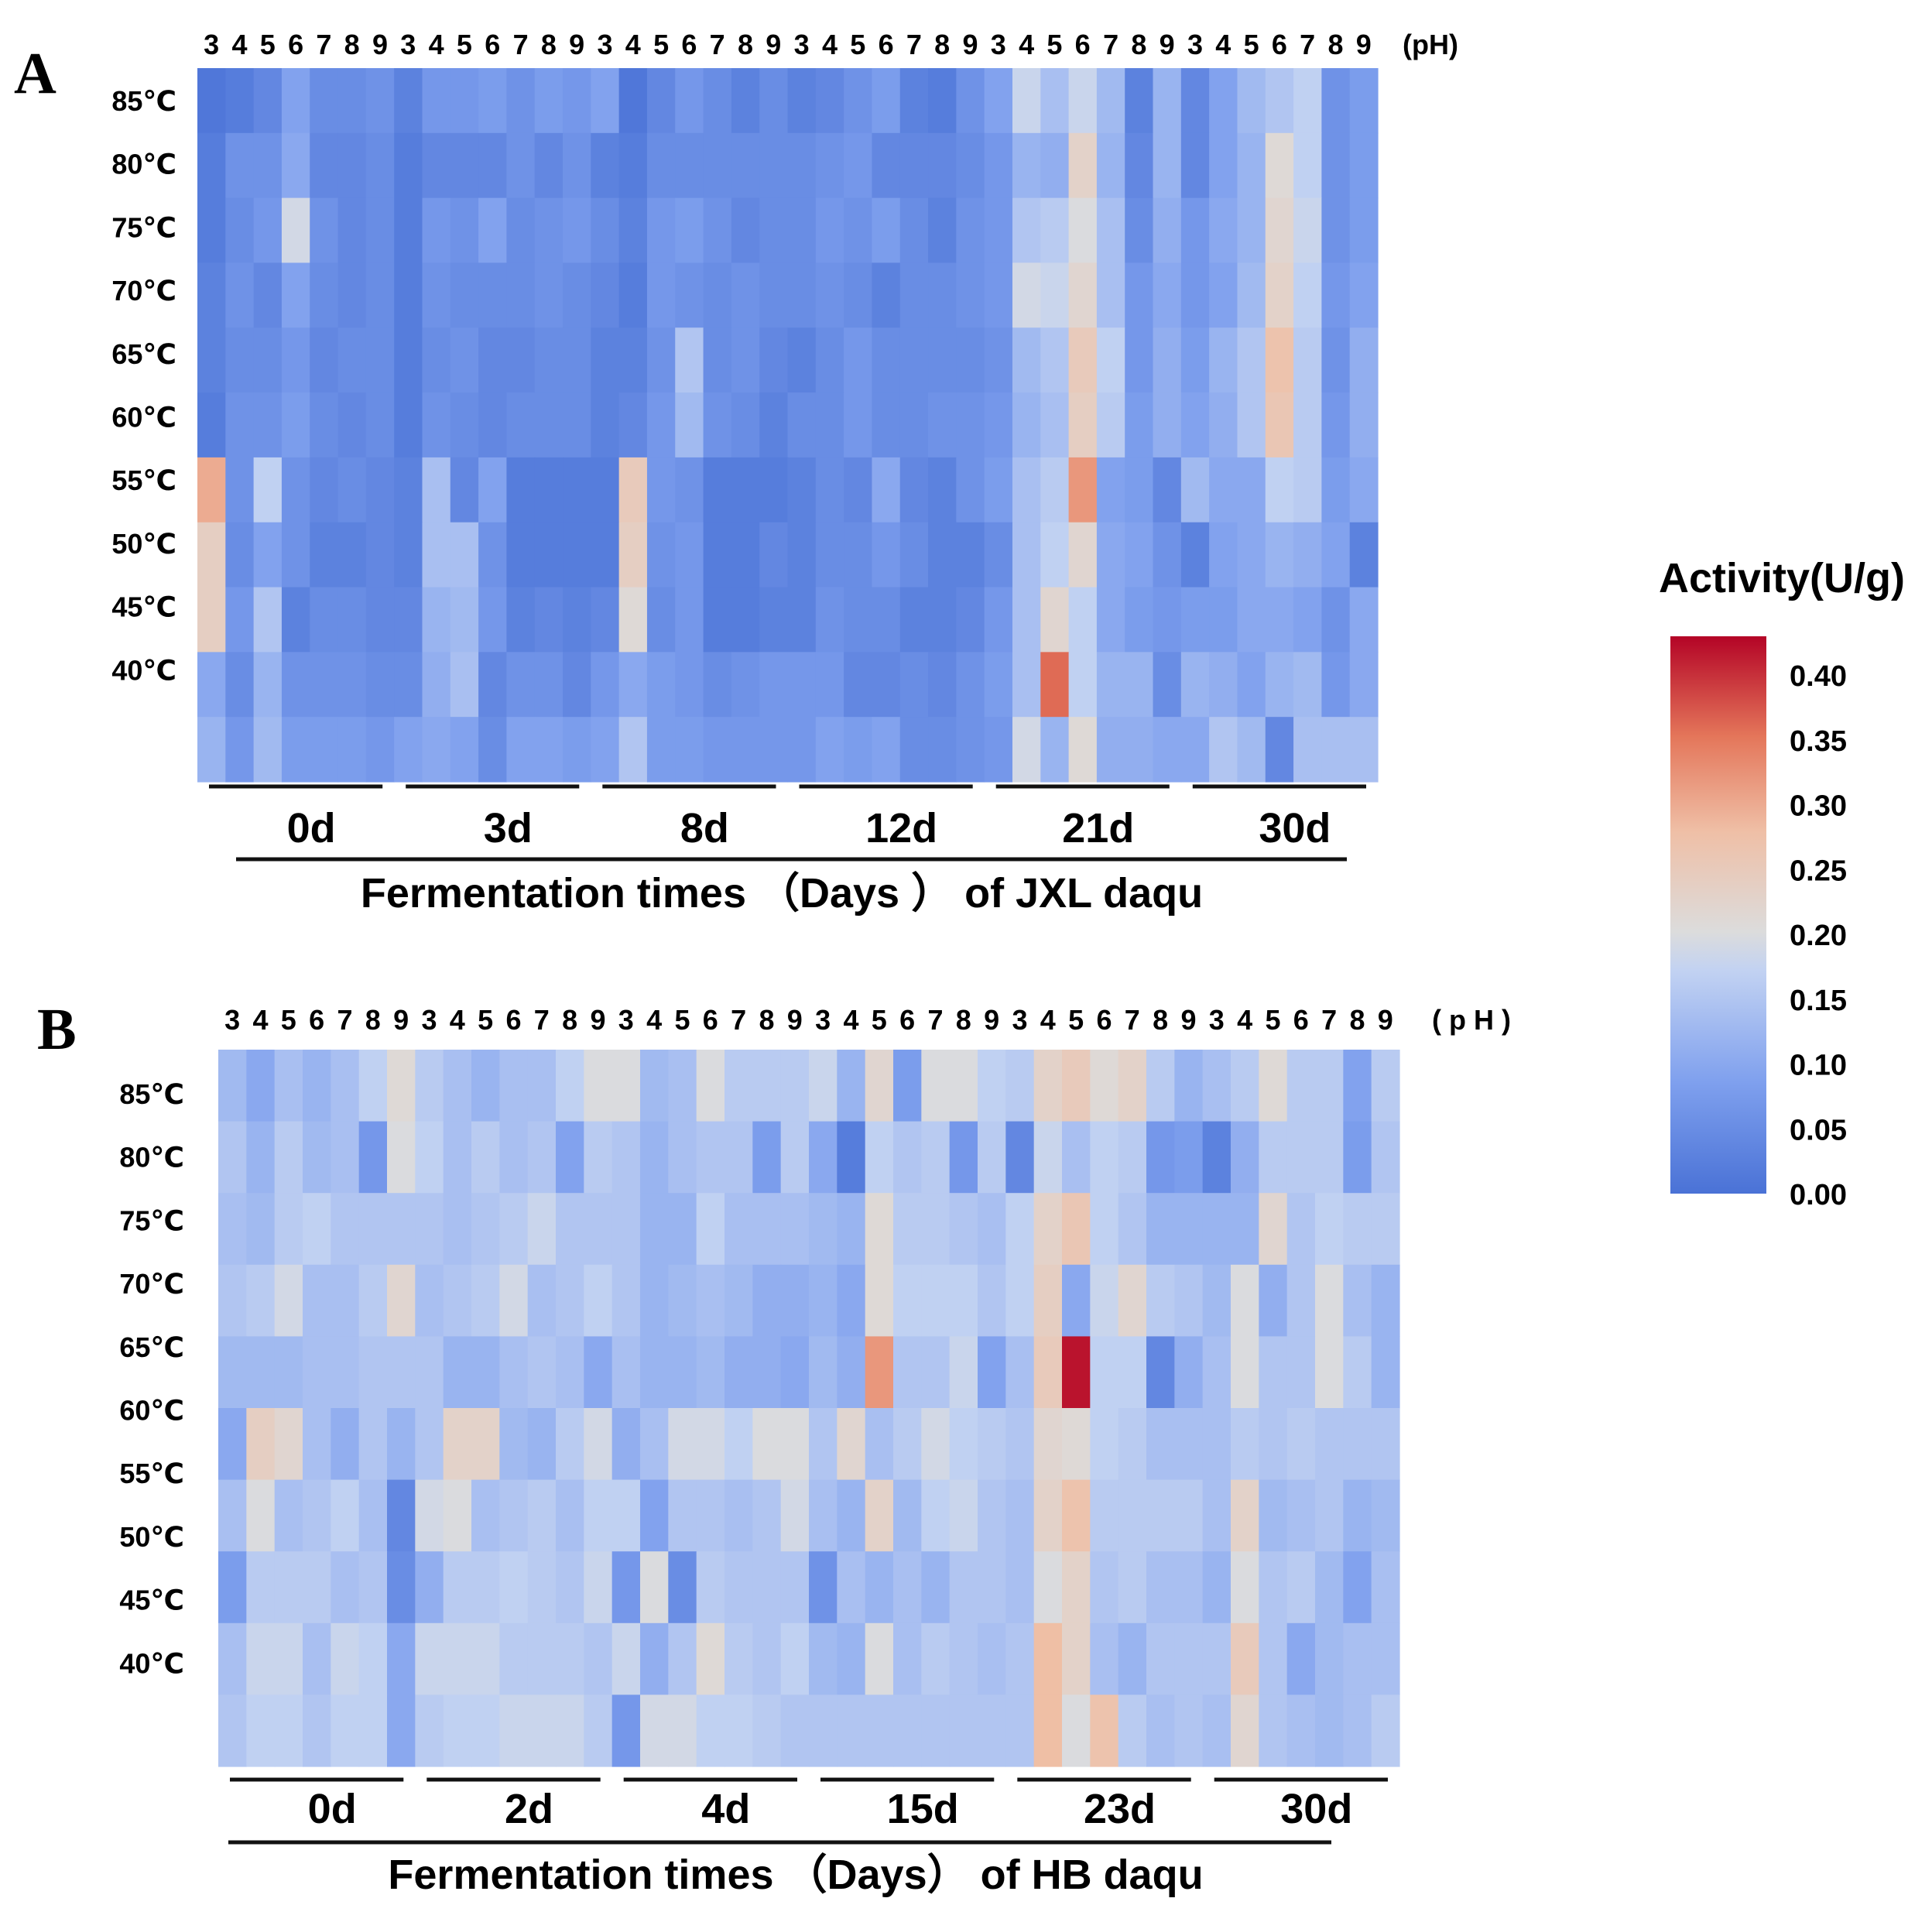 This screenshot has height=1905, width=1932. Describe the element at coordinates (143, 480) in the screenshot. I see `temperature-label: 55℃` at that location.